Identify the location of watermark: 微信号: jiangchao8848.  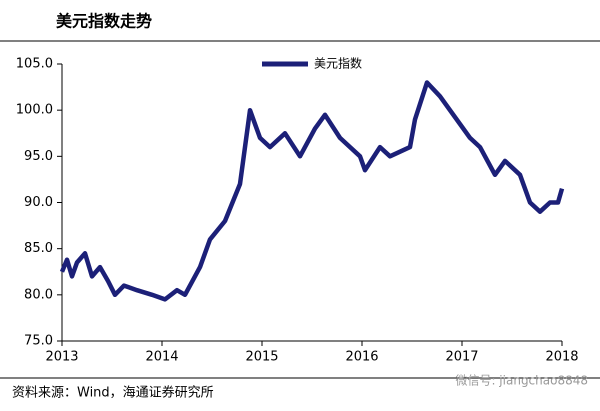
(521, 381).